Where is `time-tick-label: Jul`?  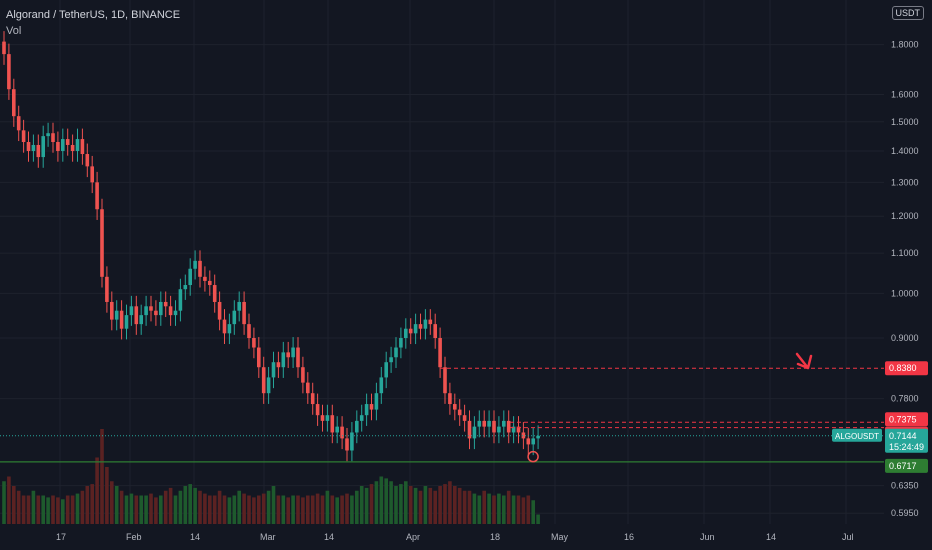
time-tick-label: Jul is located at coordinates (848, 537).